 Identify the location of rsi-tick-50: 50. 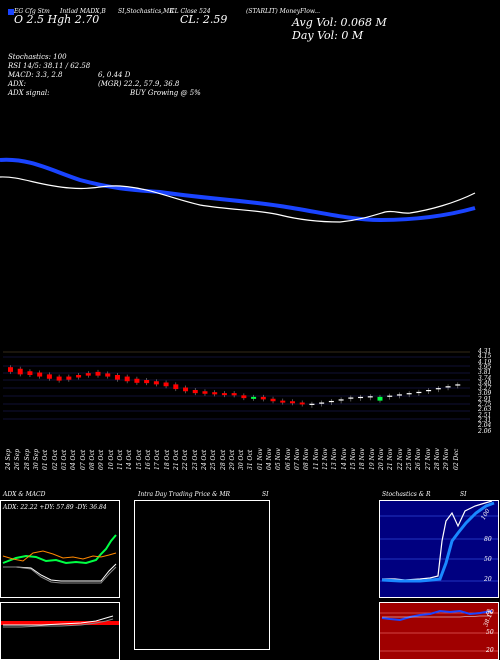
(490, 632).